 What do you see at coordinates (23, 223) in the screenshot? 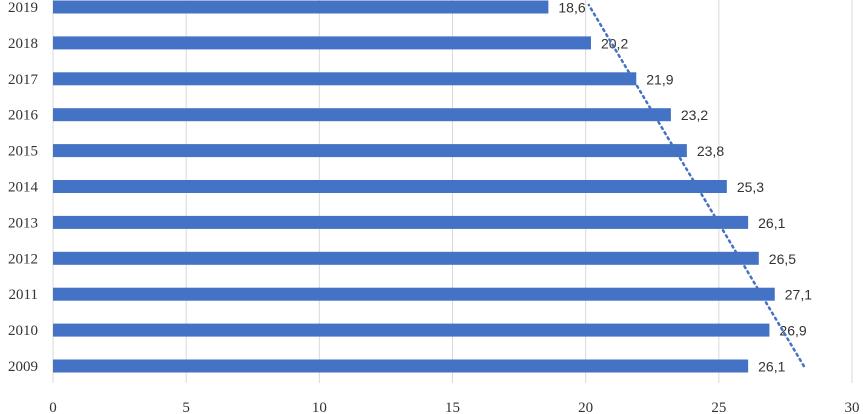
I see `y-tick-label: 2013` at bounding box center [23, 223].